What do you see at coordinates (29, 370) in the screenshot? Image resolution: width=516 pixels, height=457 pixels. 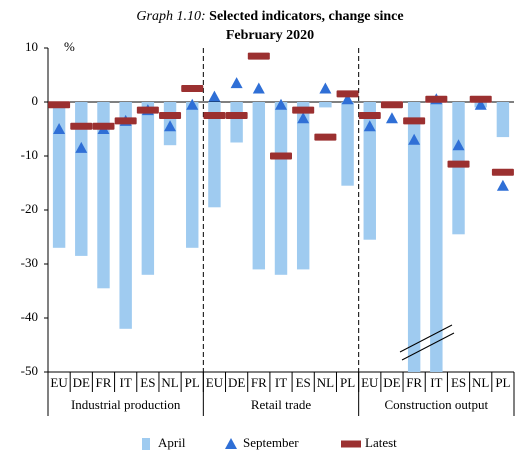 I see `y-tick-label: -50` at bounding box center [29, 370].